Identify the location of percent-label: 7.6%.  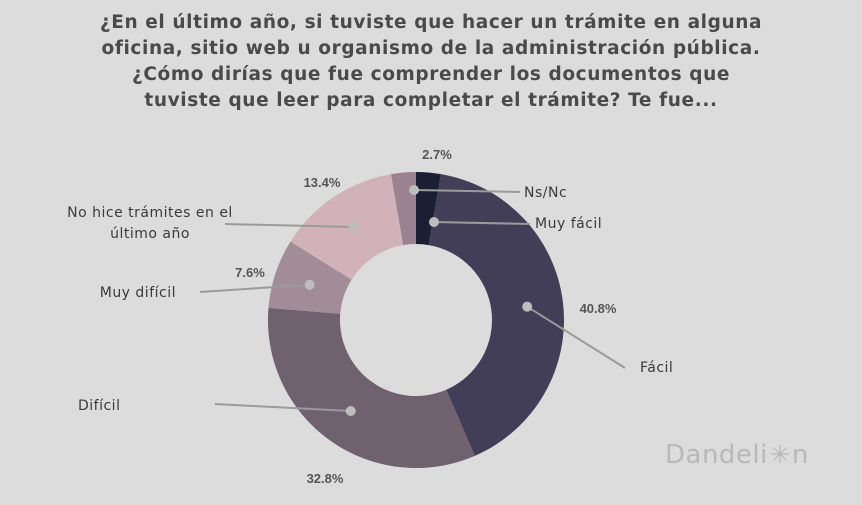
(250, 272).